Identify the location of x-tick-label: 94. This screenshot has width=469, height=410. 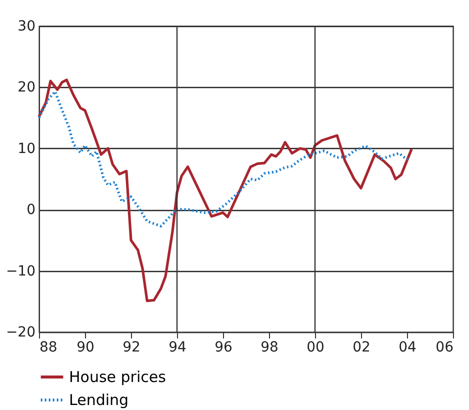
(177, 348).